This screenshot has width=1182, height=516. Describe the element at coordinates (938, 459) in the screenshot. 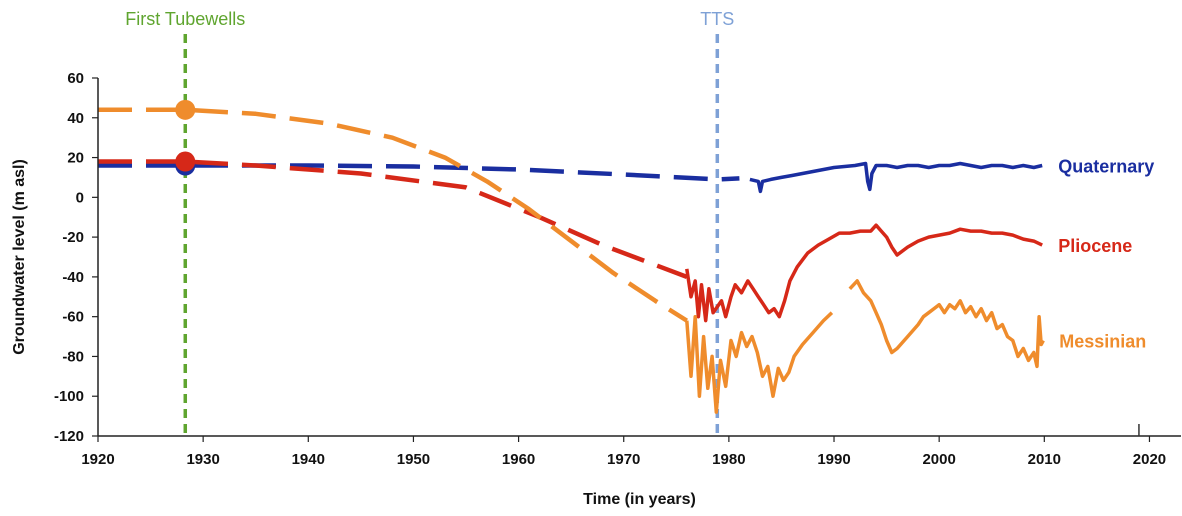

I see `x-tick-label: 2000` at that location.